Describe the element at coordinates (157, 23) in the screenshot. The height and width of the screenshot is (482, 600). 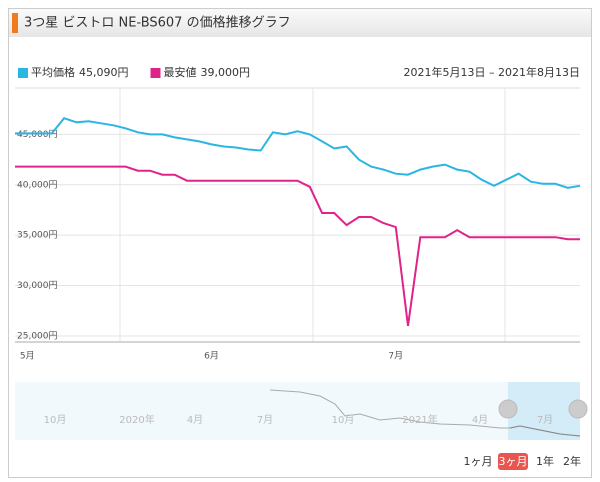
I see `chart-title: 3つ星 ビストロ NE-BS607 の価格推移グラフ` at that location.